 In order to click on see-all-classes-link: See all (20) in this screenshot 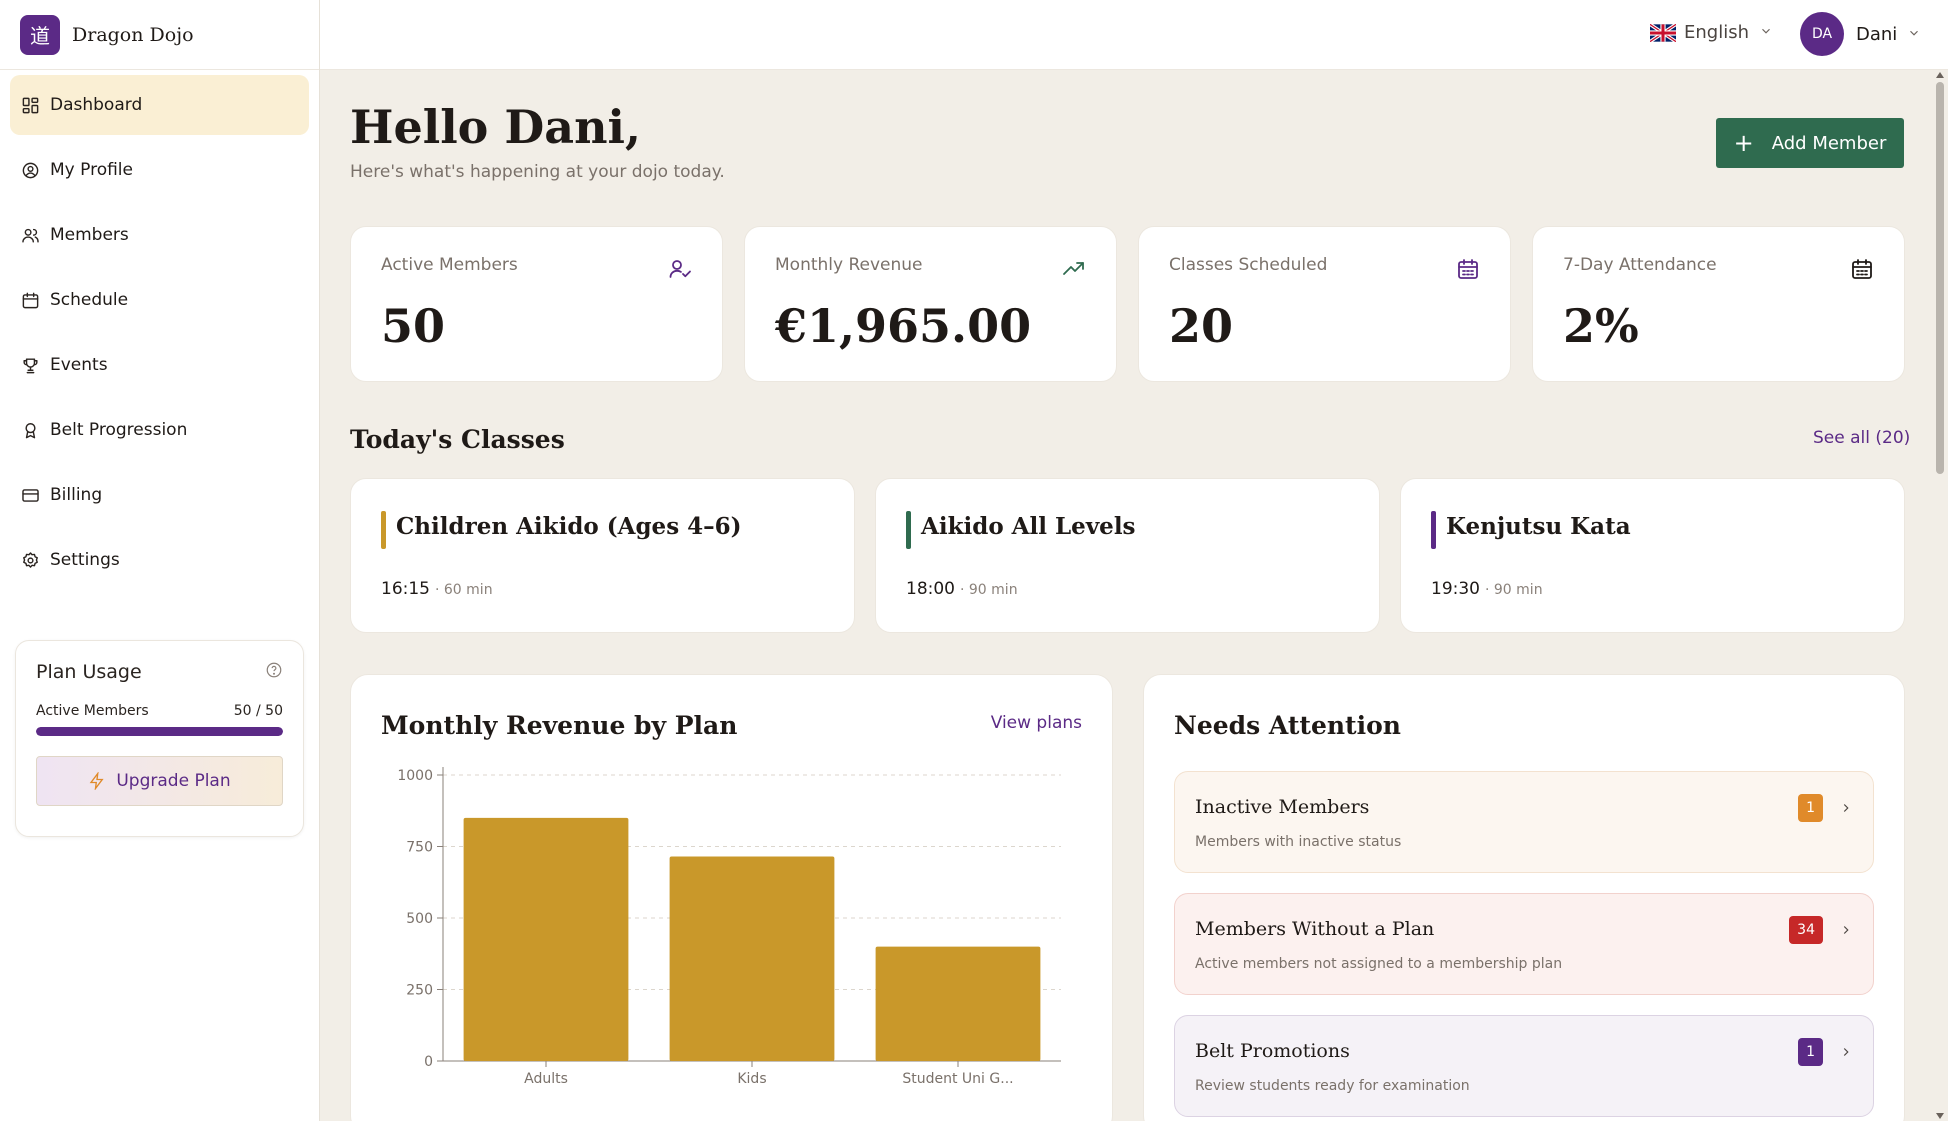, I will do `click(1862, 438)`.